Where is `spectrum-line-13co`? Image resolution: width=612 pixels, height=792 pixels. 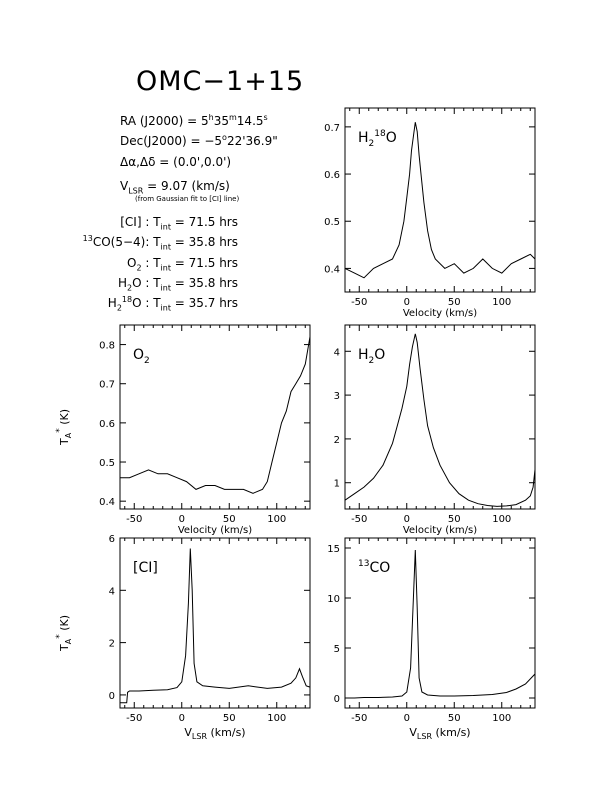
spectrum-line-13co is located at coordinates (440, 624).